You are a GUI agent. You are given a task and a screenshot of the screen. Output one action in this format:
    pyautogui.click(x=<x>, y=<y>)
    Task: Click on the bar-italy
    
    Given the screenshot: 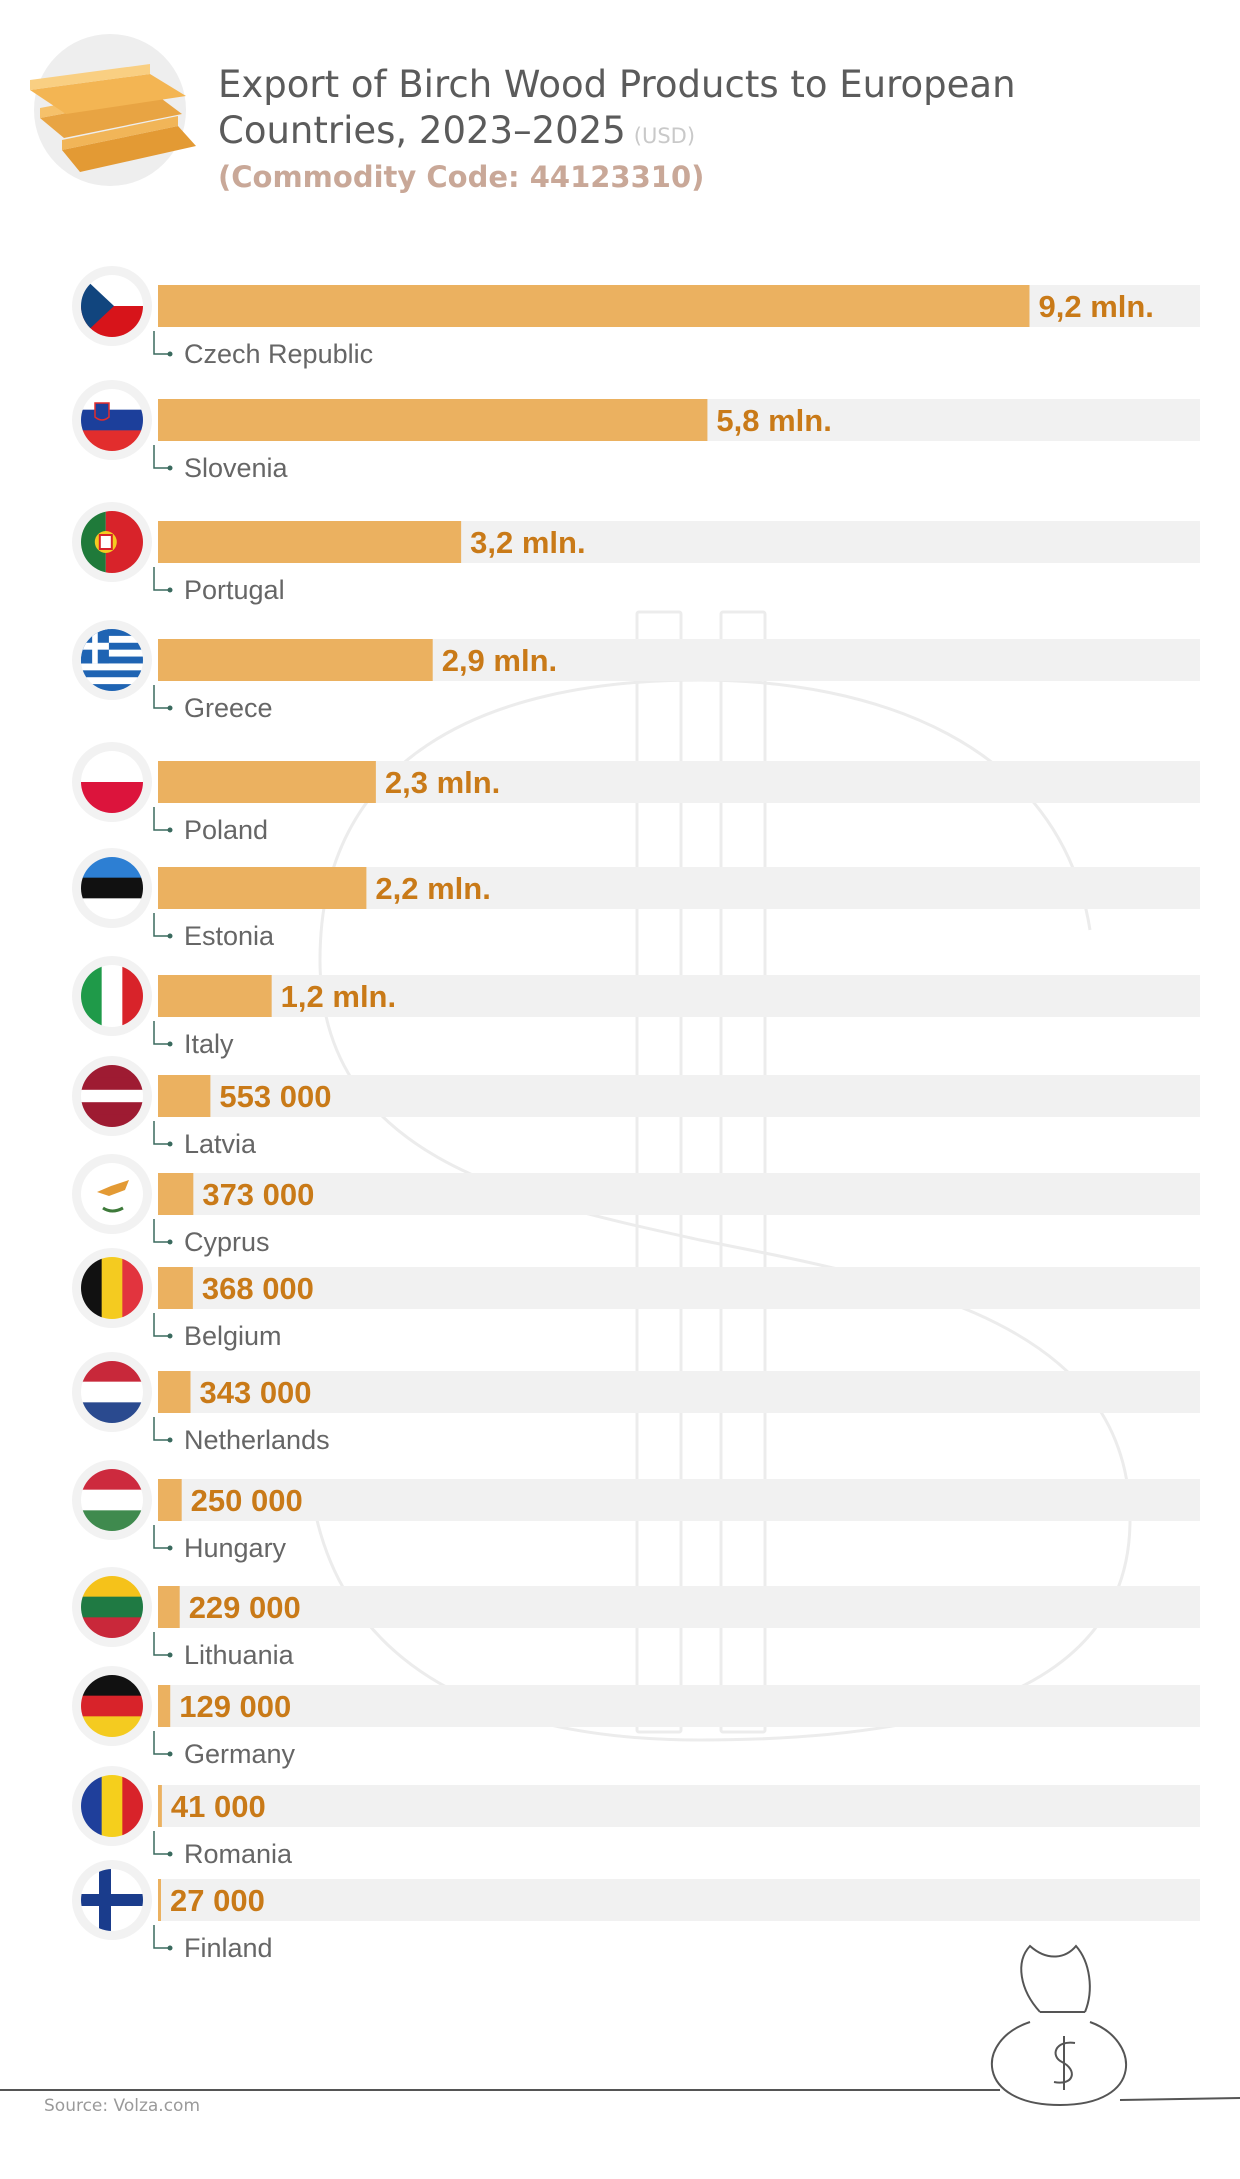 What is the action you would take?
    pyautogui.click(x=215, y=996)
    